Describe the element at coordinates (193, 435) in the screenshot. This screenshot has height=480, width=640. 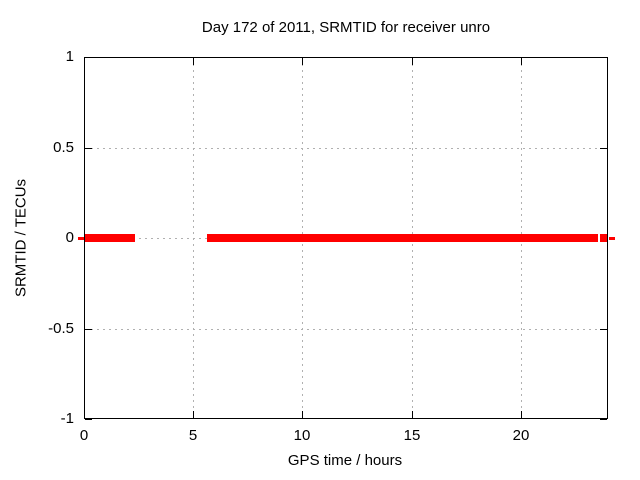
I see `x-tick-label: 5` at that location.